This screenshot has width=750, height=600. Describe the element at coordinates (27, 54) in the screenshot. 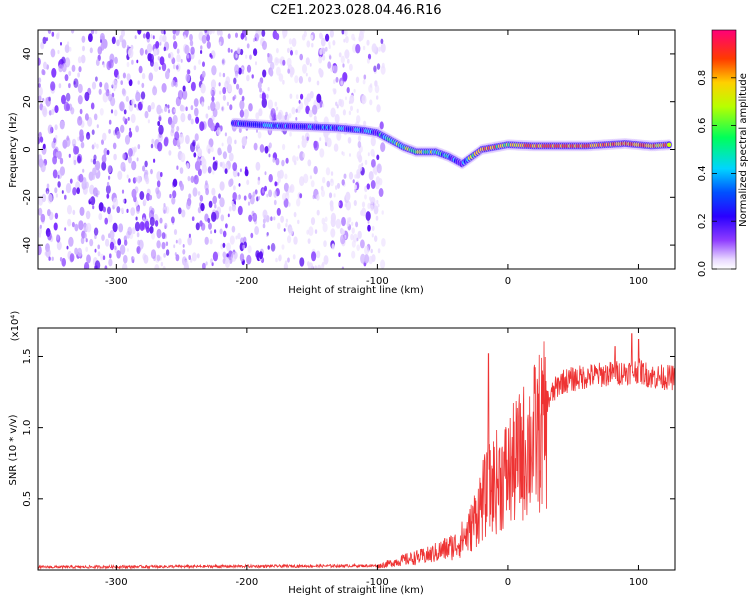

I see `spectrogram-ytick-label: 40` at that location.